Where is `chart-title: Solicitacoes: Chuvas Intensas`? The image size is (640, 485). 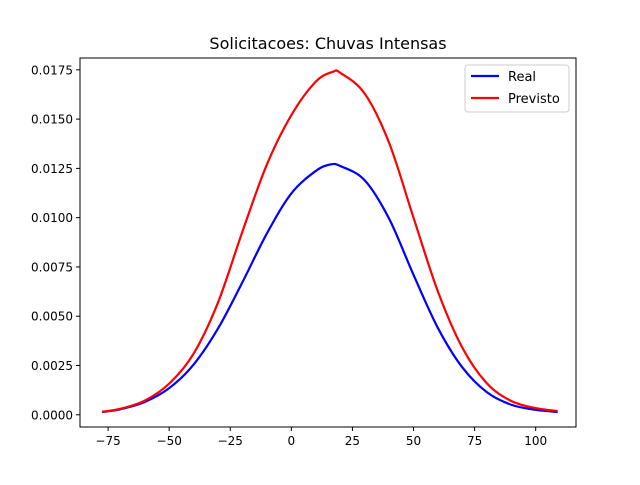 chart-title: Solicitacoes: Chuvas Intensas is located at coordinates (327, 43).